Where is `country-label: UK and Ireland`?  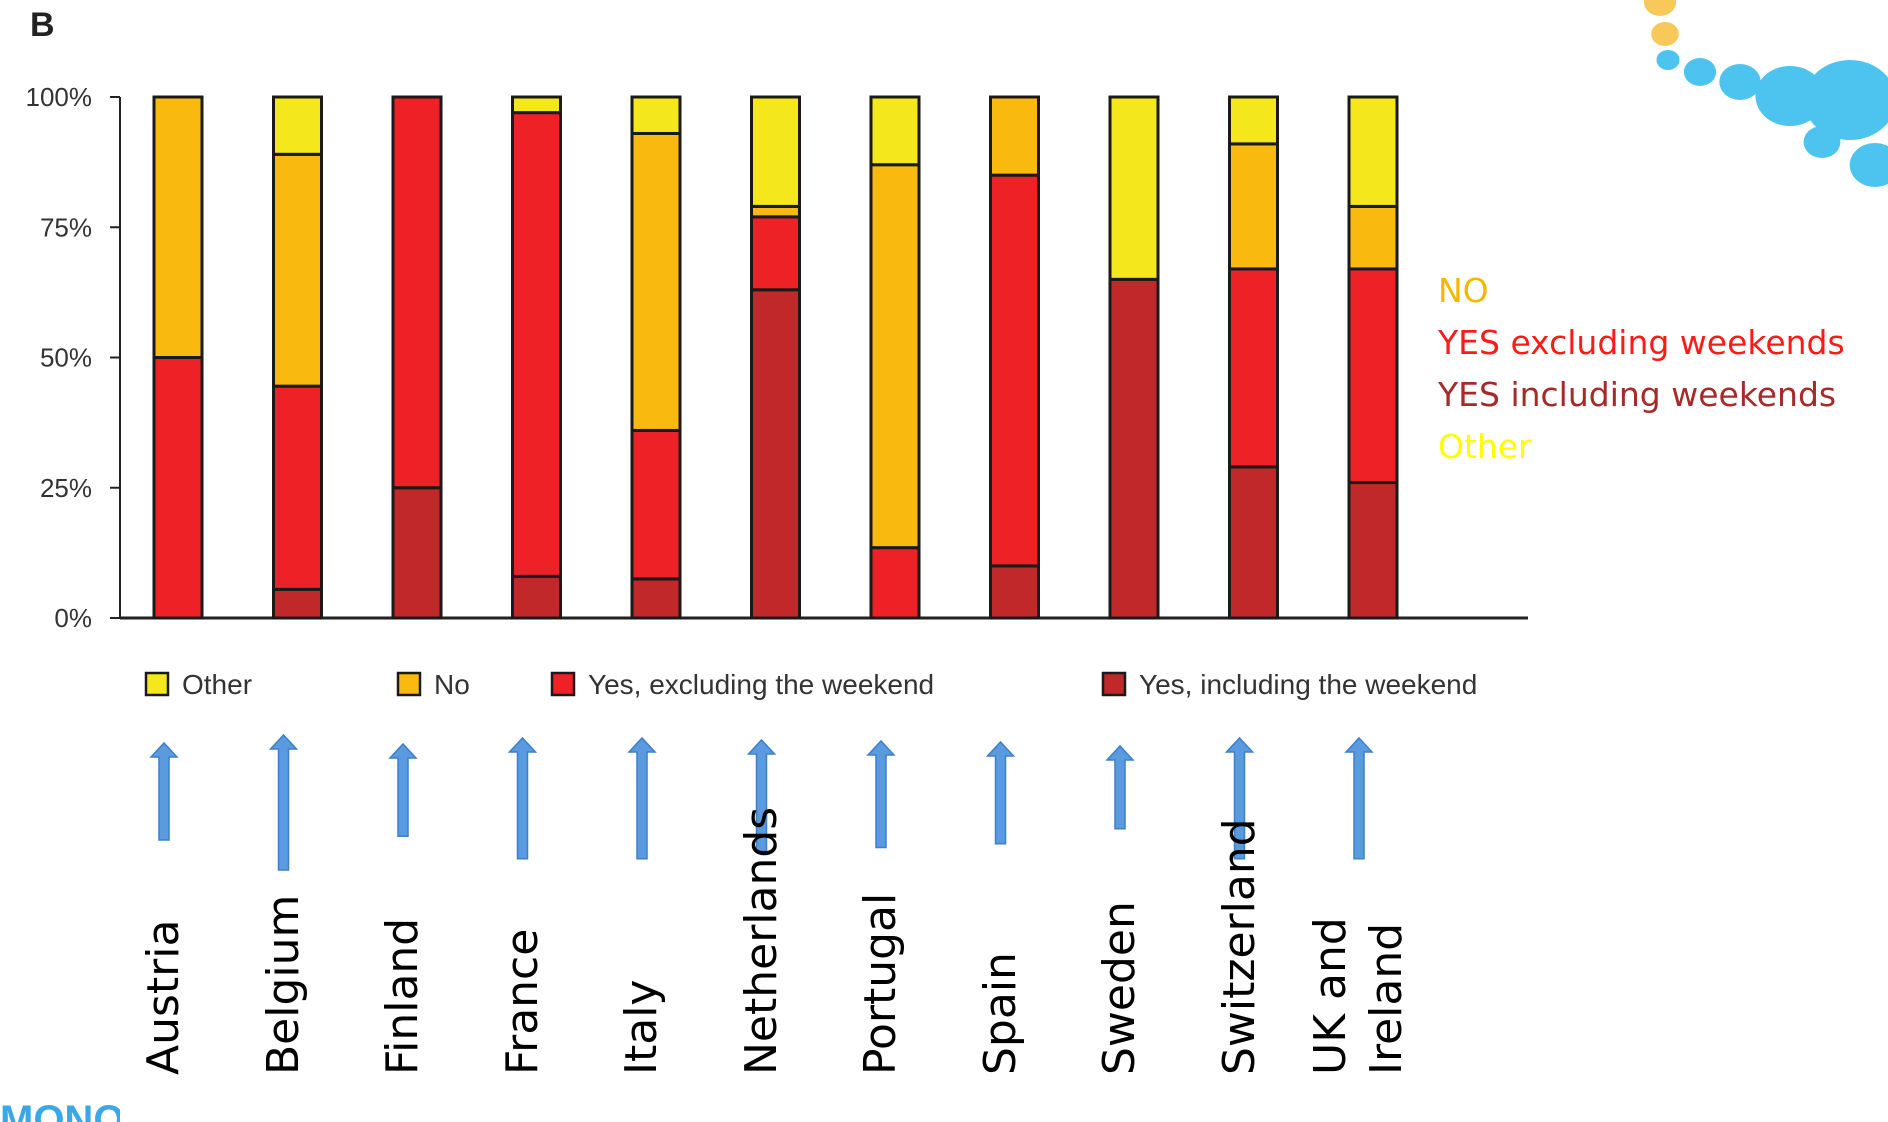
country-label: UK and Ireland is located at coordinates (1358, 996).